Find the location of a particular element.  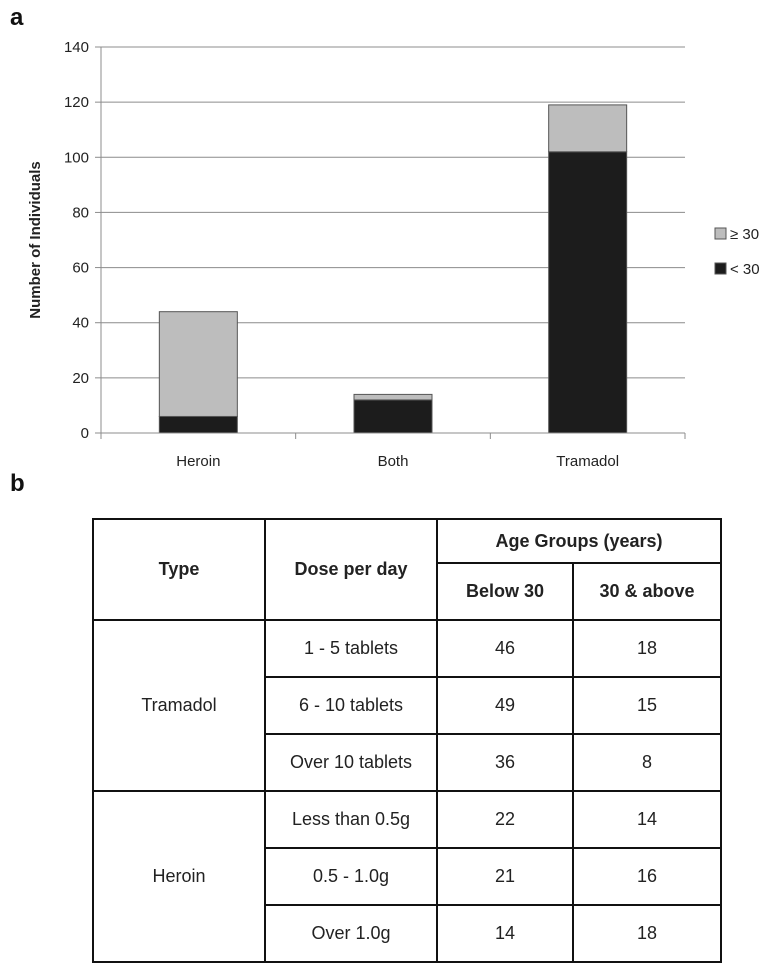

below-30-cell: 14 is located at coordinates (505, 933).